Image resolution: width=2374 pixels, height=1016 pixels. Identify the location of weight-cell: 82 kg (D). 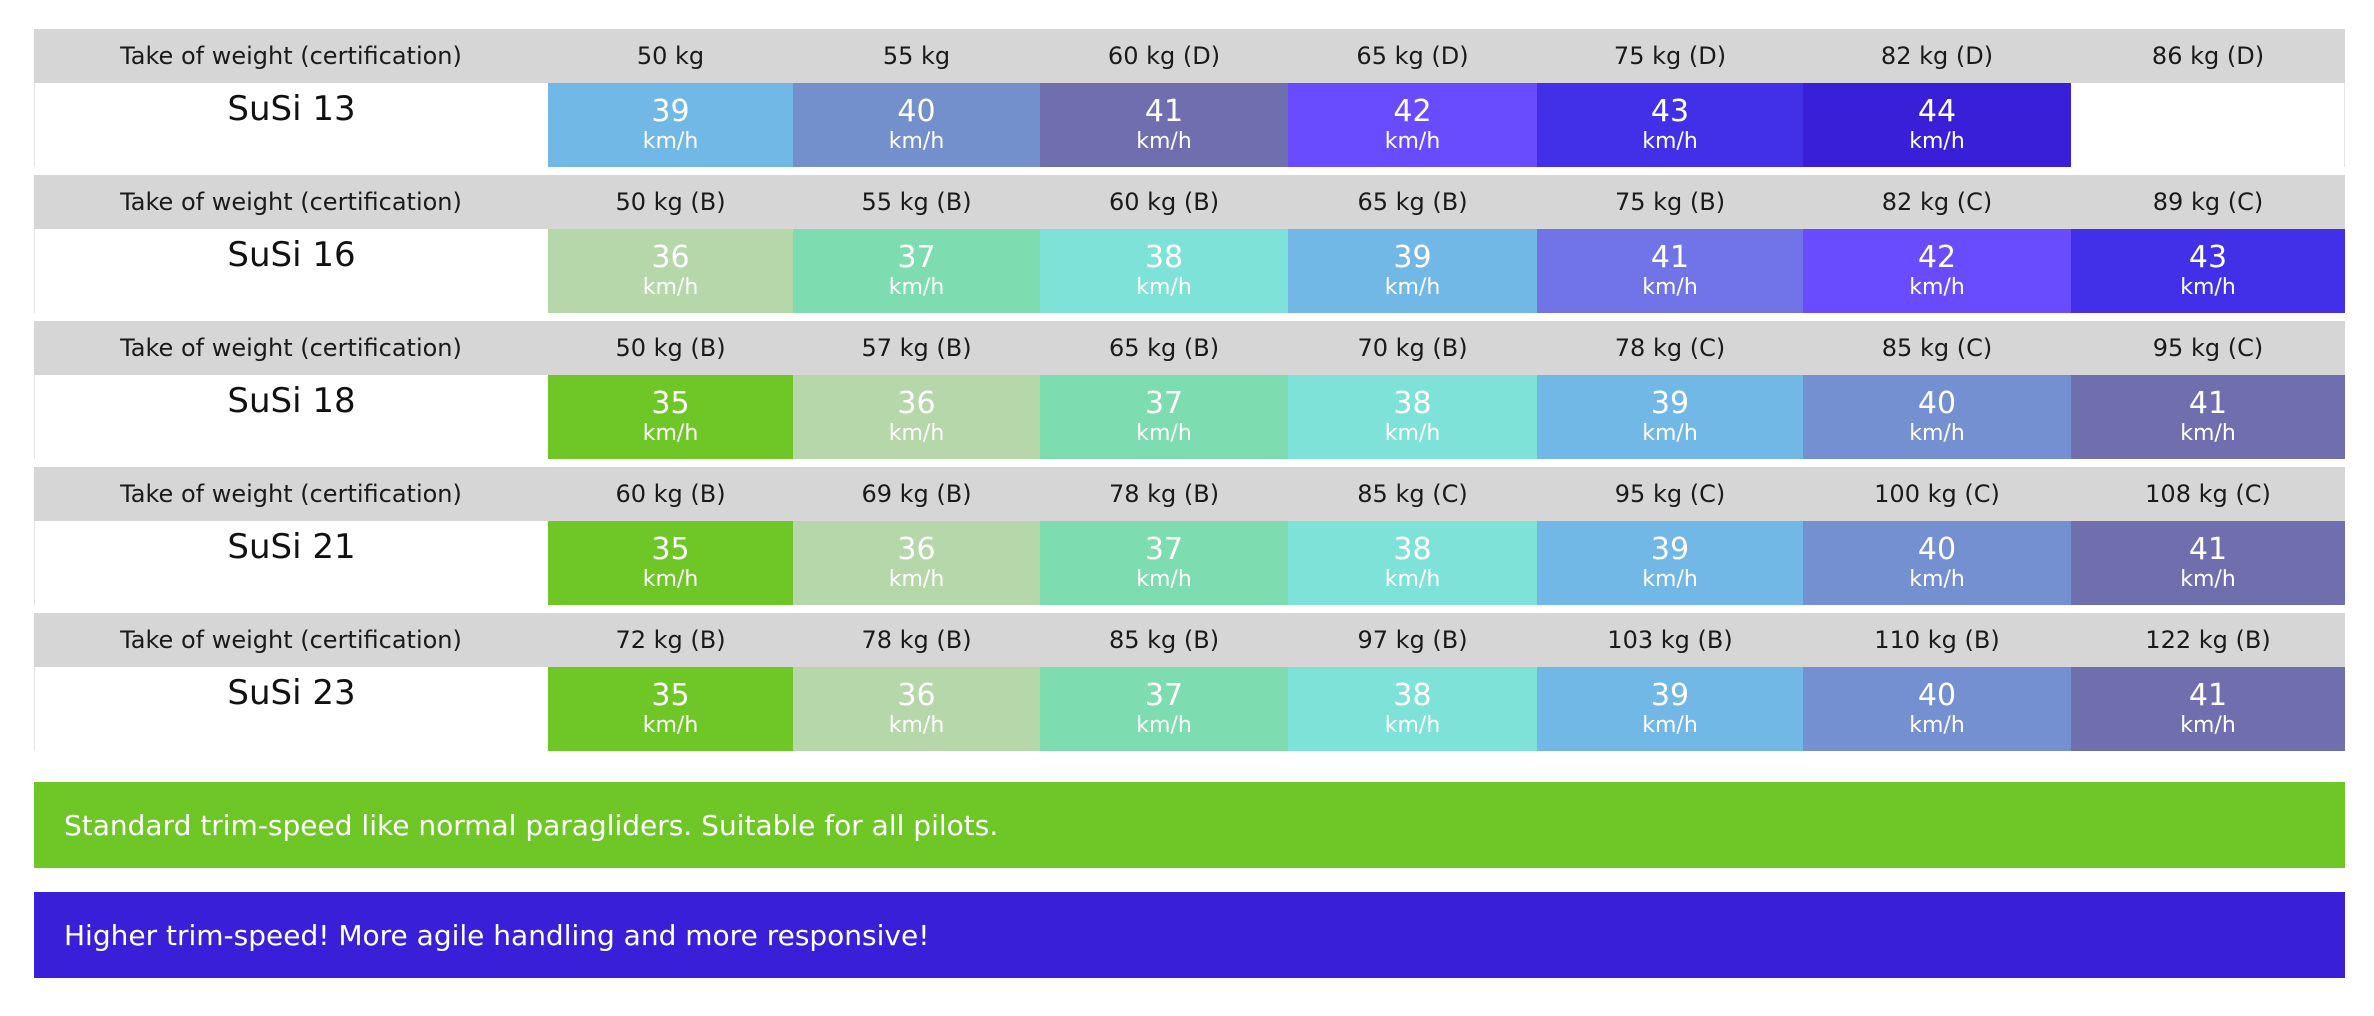
(1937, 56).